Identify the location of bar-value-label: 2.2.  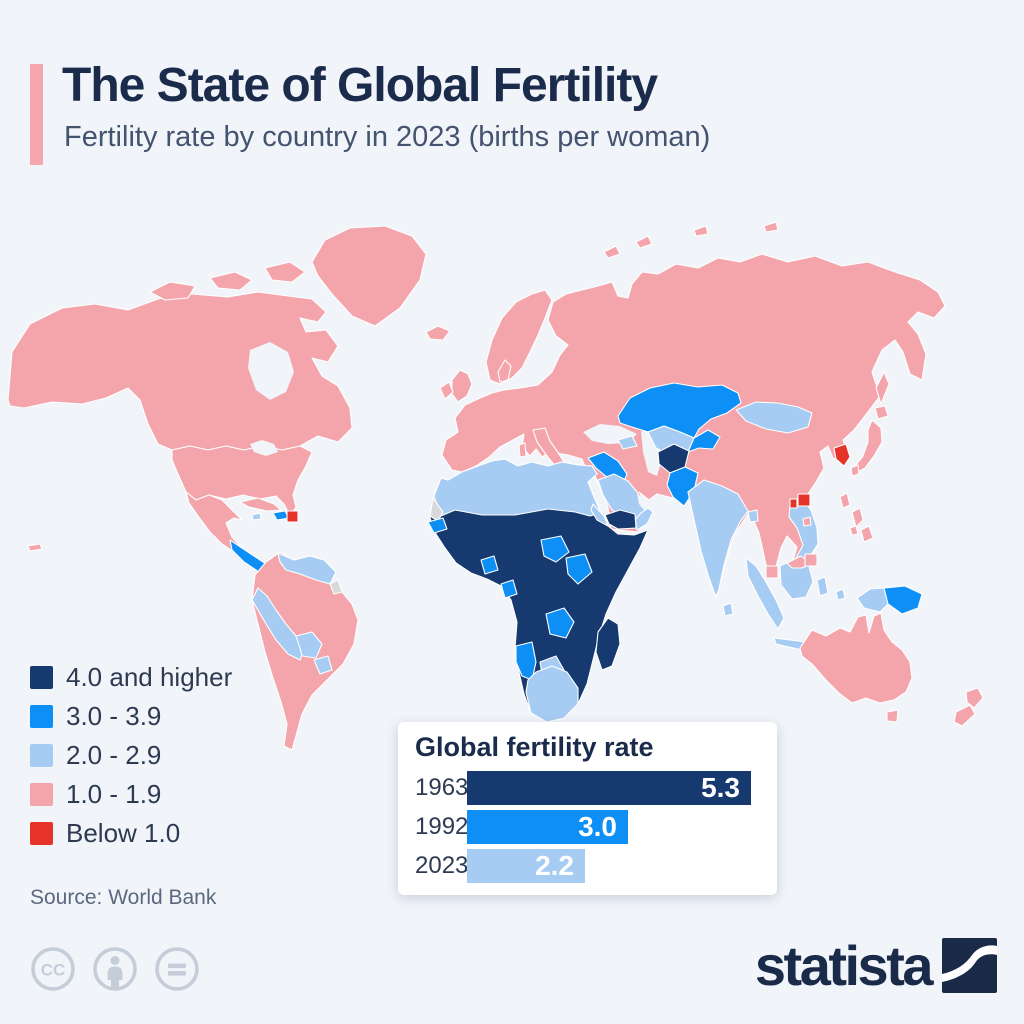
(554, 865).